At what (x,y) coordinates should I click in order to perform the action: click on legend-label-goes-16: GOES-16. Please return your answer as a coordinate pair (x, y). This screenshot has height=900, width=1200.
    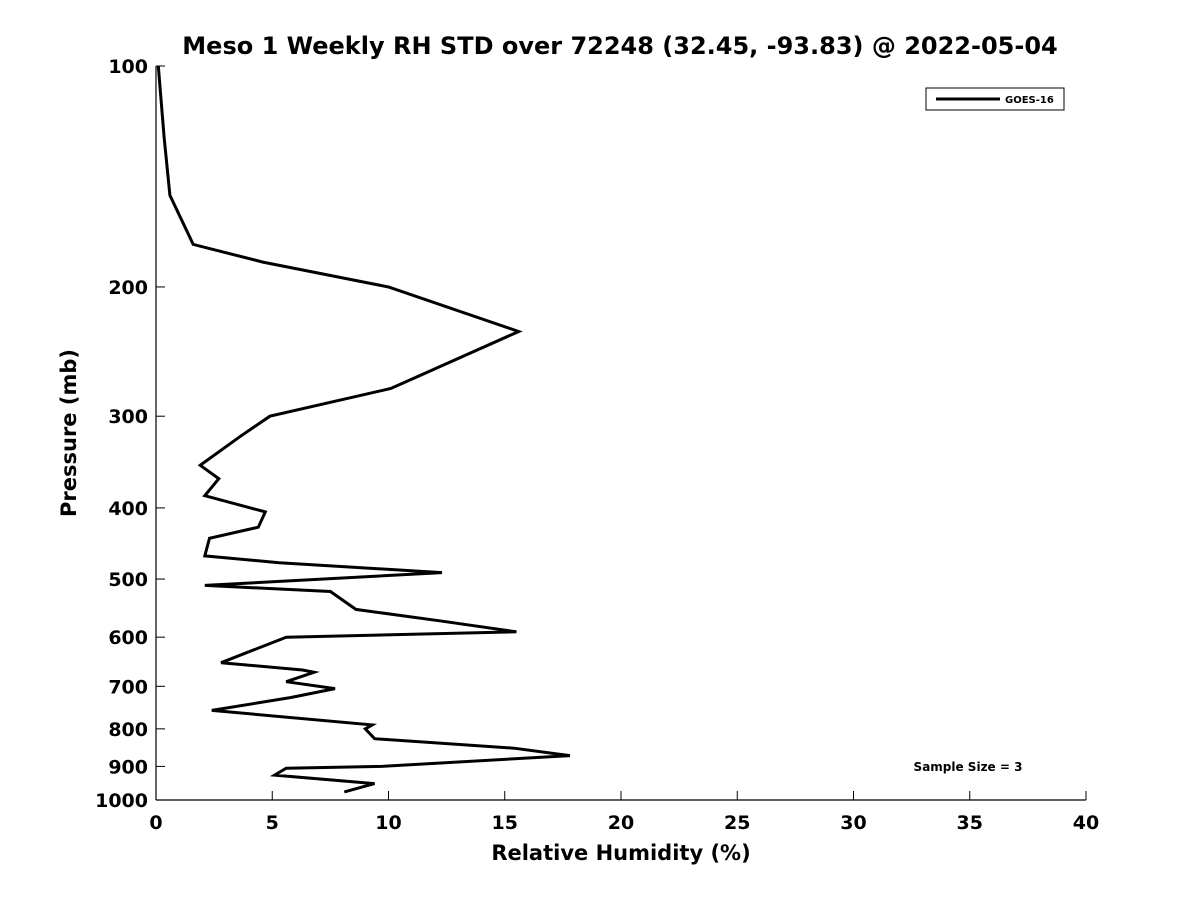
    Looking at the image, I should click on (1029, 100).